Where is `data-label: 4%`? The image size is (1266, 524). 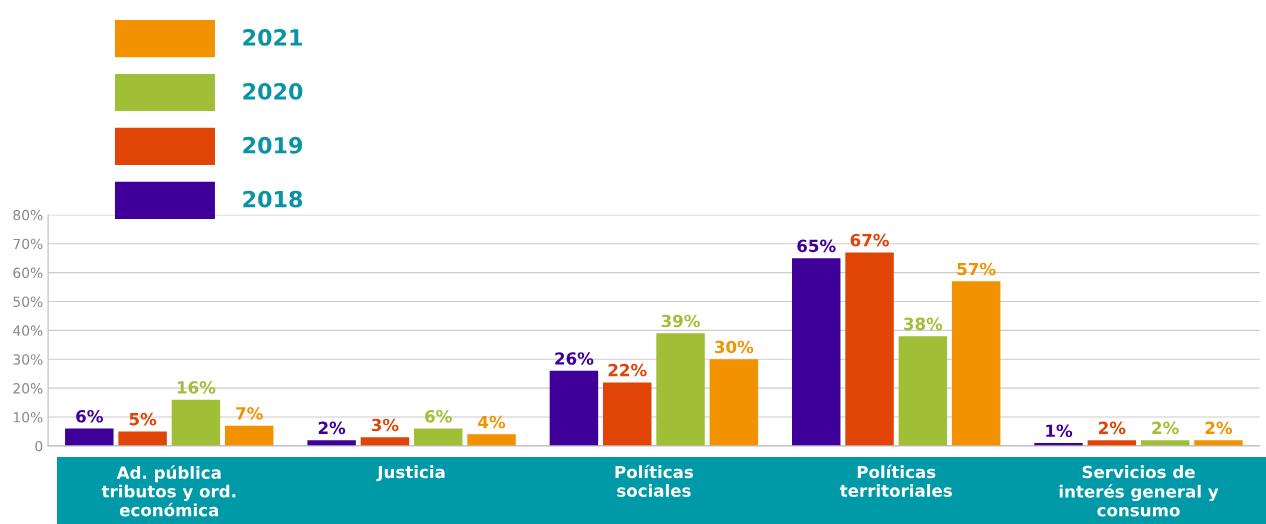
data-label: 4% is located at coordinates (492, 422).